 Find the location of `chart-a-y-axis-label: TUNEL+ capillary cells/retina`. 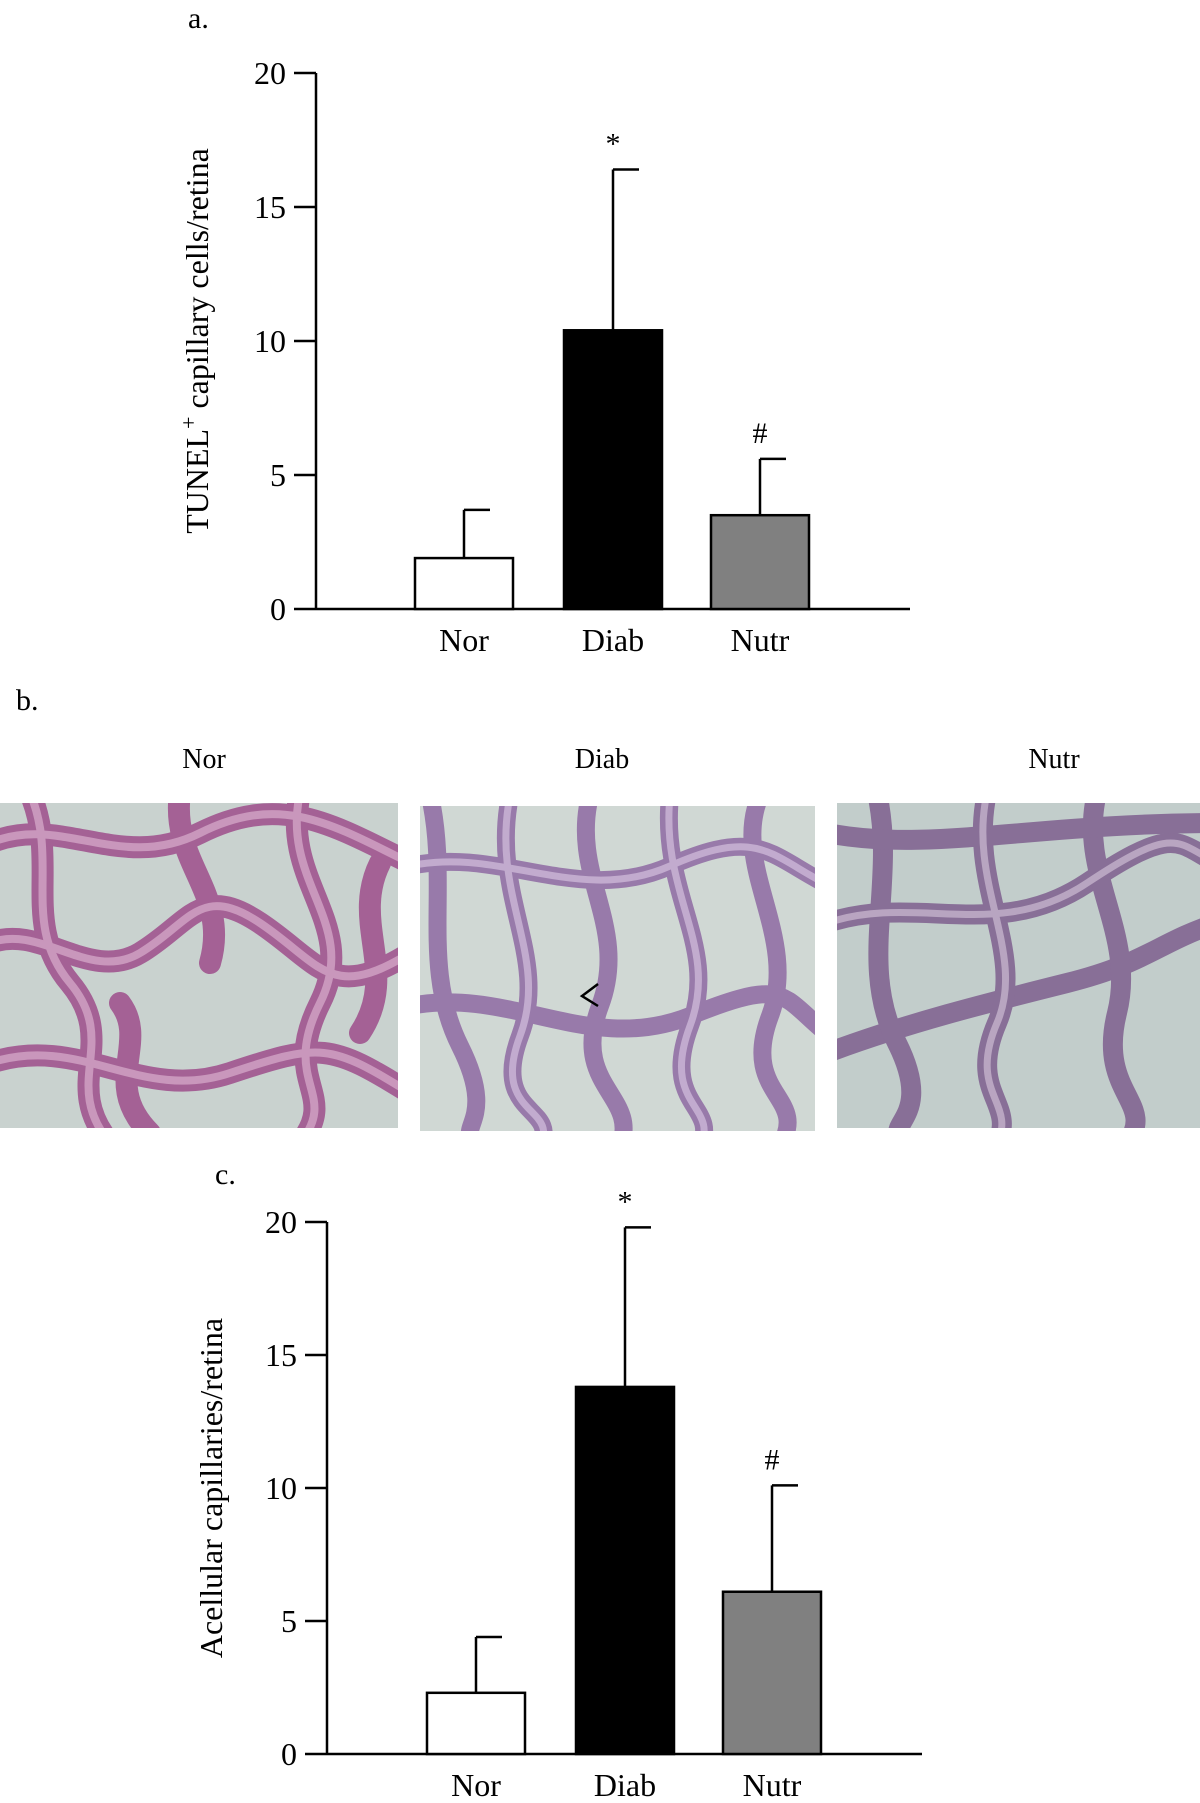

chart-a-y-axis-label: TUNEL+ capillary cells/retina is located at coordinates (195, 341).